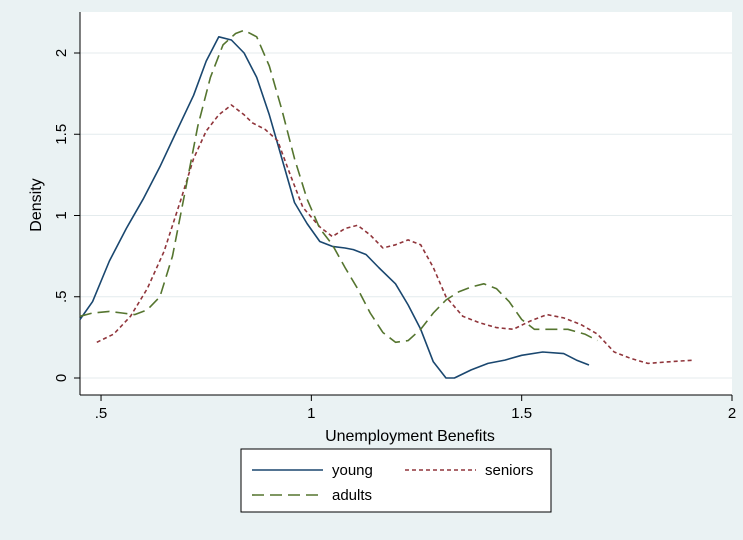  I want to click on y-axis-label: Density, so click(36, 204).